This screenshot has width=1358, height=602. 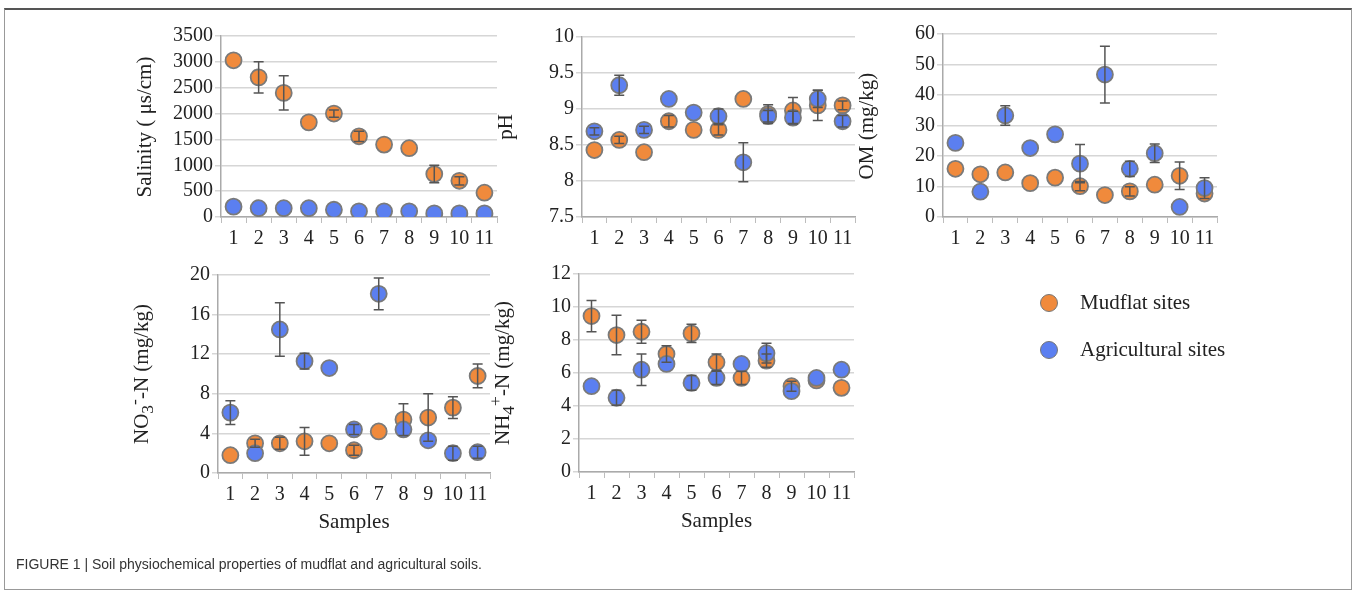 What do you see at coordinates (561, 215) in the screenshot?
I see `y-tick-label: 7.5` at bounding box center [561, 215].